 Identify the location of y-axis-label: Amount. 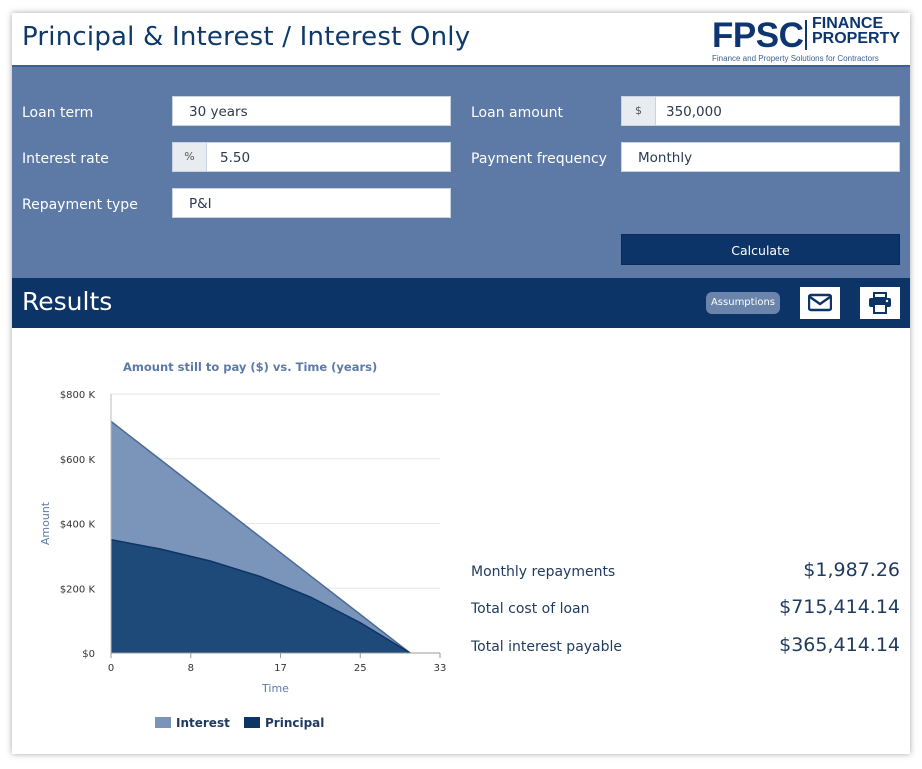
(45, 523).